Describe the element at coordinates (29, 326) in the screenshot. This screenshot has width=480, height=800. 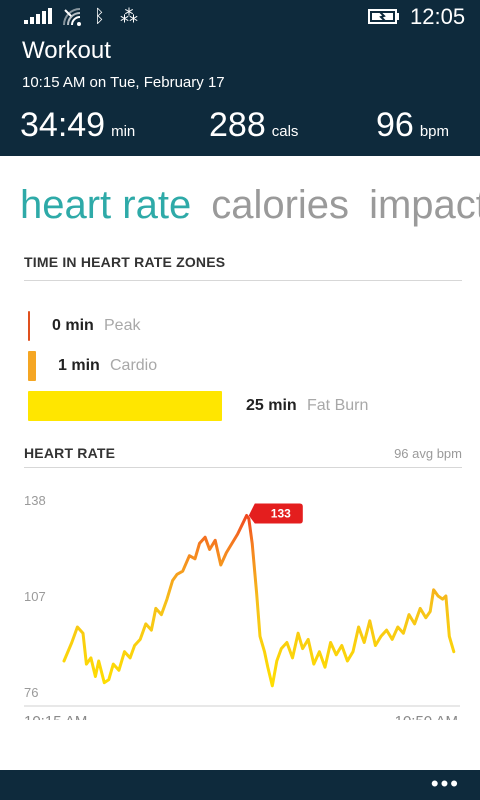
I see `zone-bar-peak` at that location.